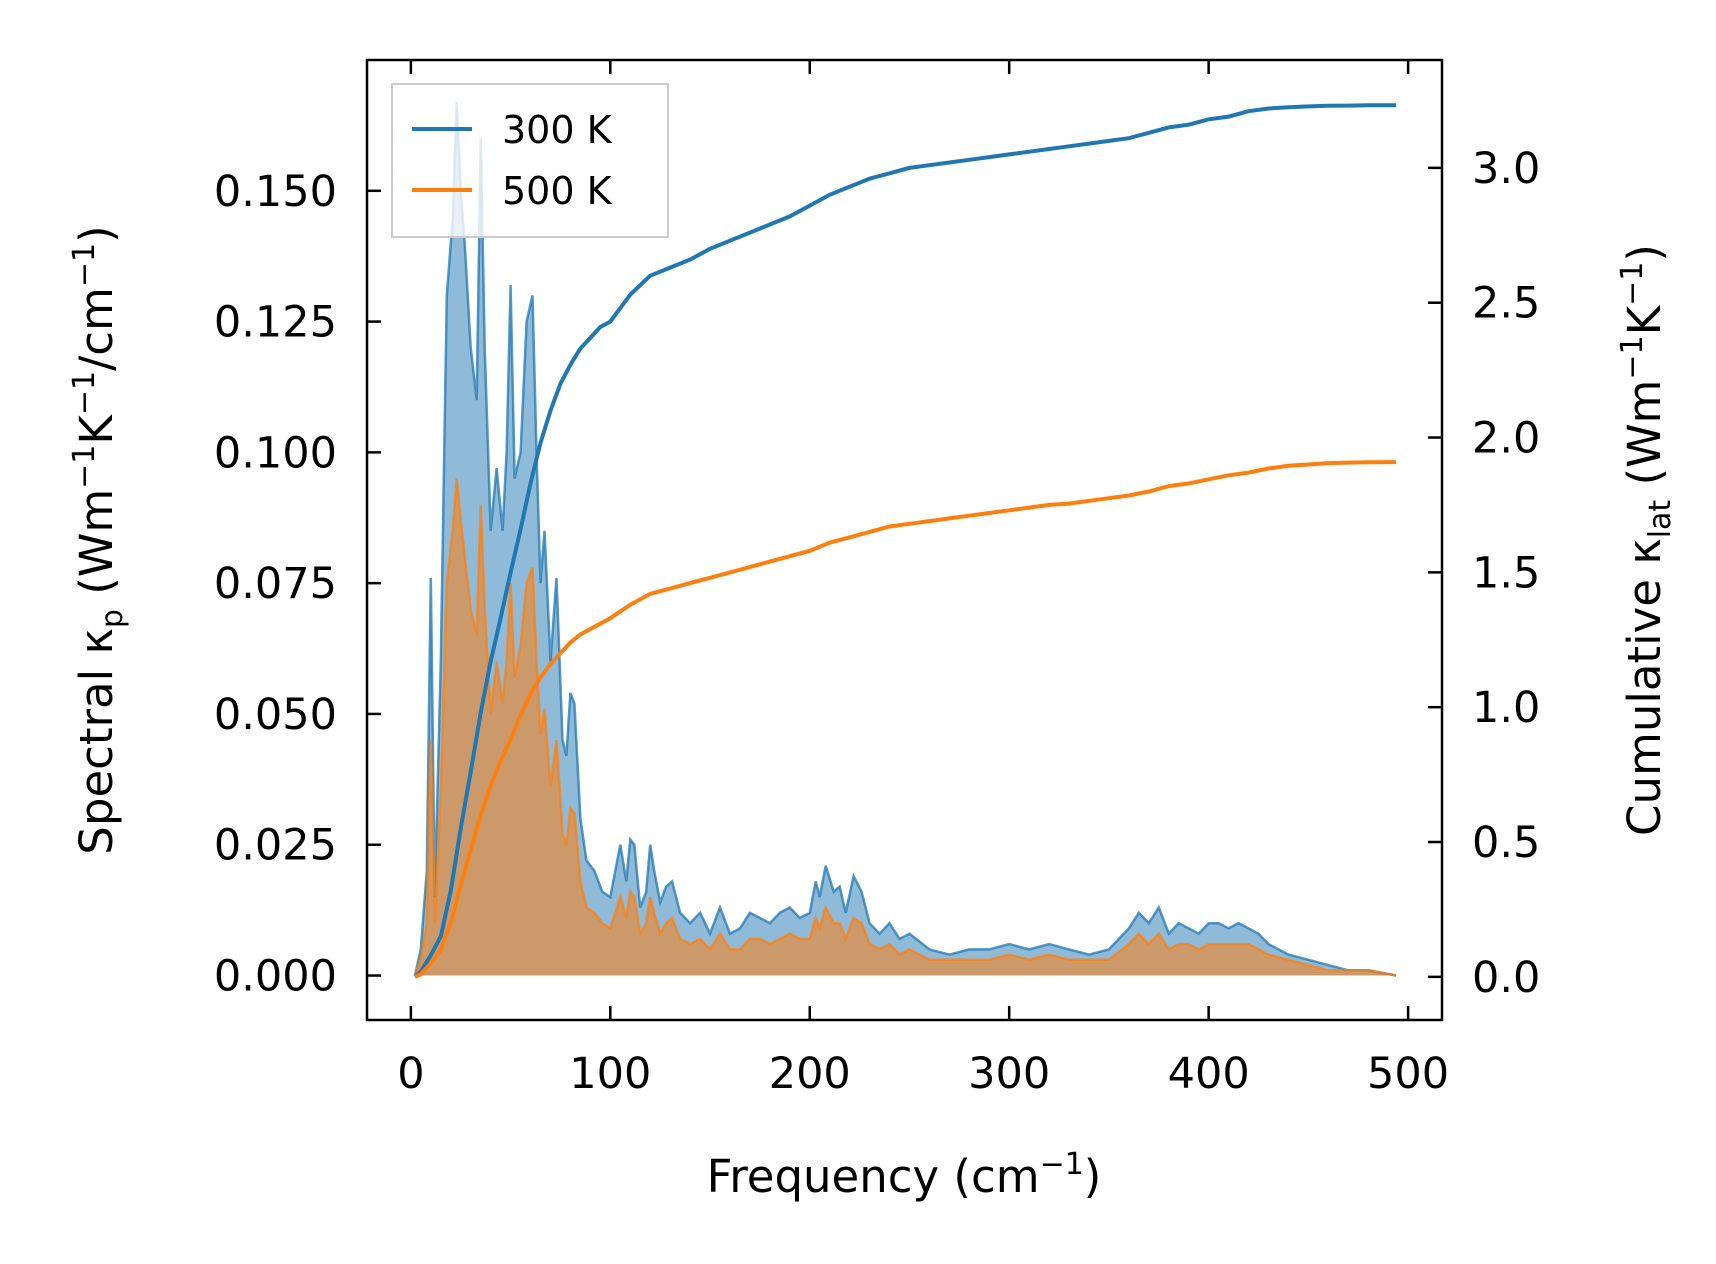 The height and width of the screenshot is (1264, 1716). What do you see at coordinates (1506, 439) in the screenshot?
I see `y-right-tick-label: 2.0` at bounding box center [1506, 439].